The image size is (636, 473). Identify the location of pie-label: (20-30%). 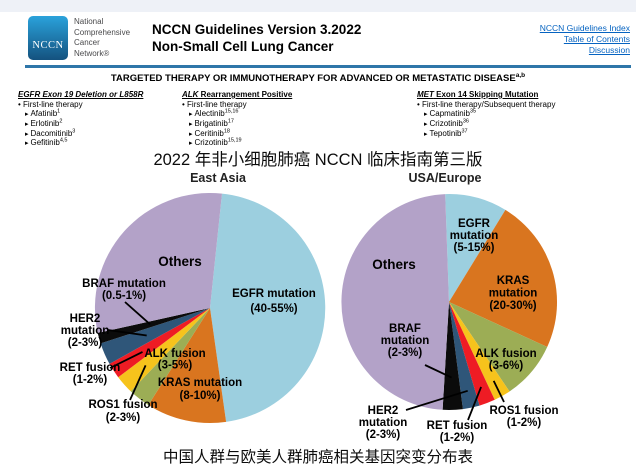
(512, 306).